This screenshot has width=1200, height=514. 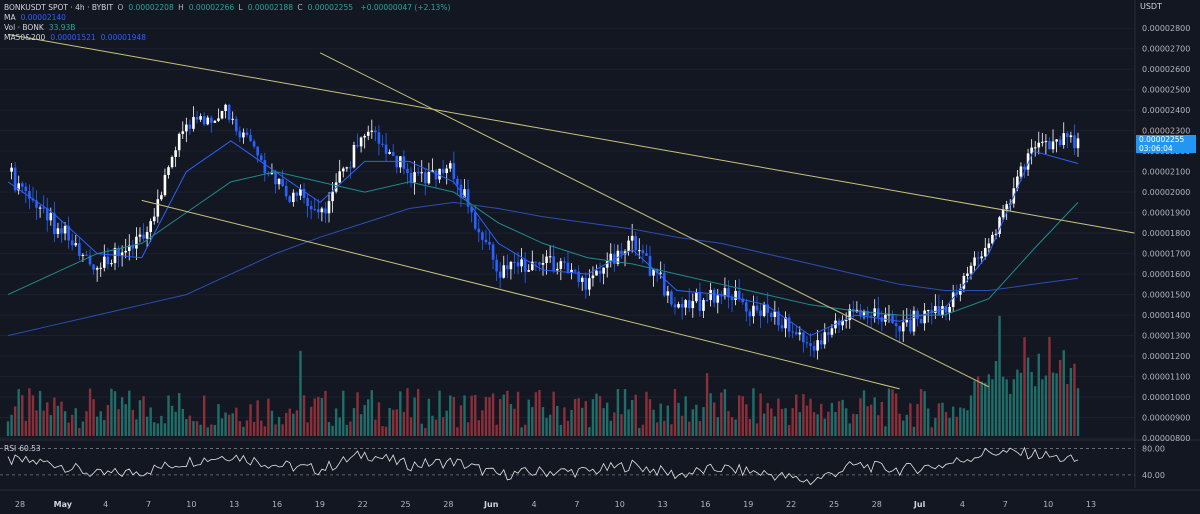 I want to click on rsi-label: RSI 60.53, so click(x=22, y=448).